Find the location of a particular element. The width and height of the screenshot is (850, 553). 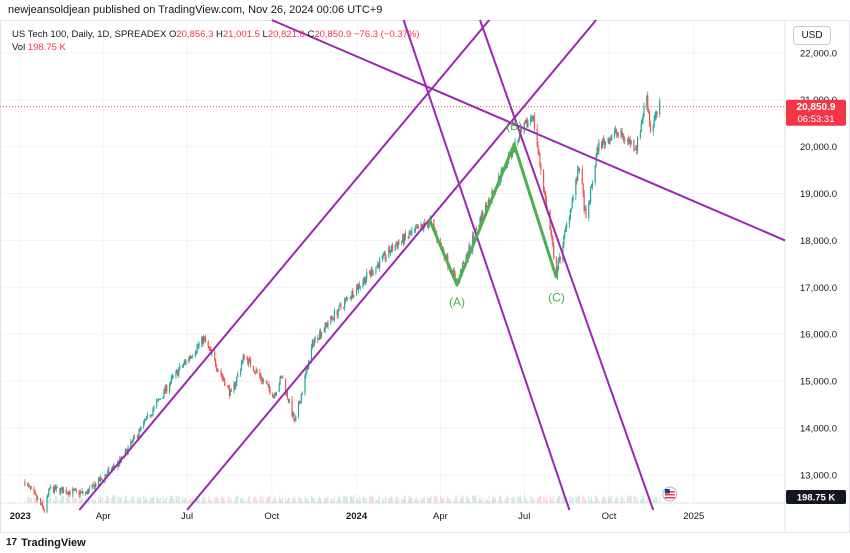

bar-countdown: 06:53:31 is located at coordinates (816, 119).